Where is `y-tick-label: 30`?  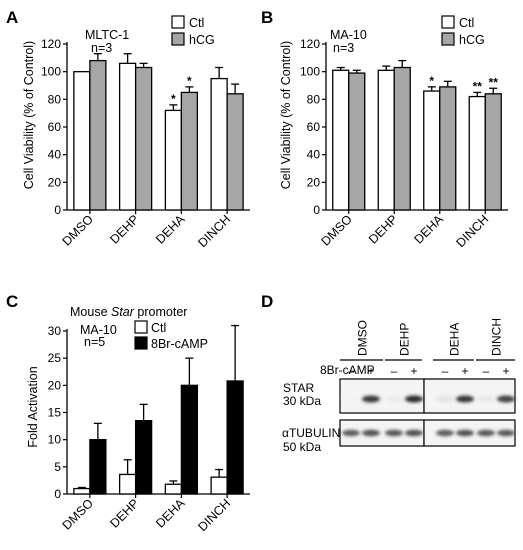
y-tick-label: 30 is located at coordinates (55, 331).